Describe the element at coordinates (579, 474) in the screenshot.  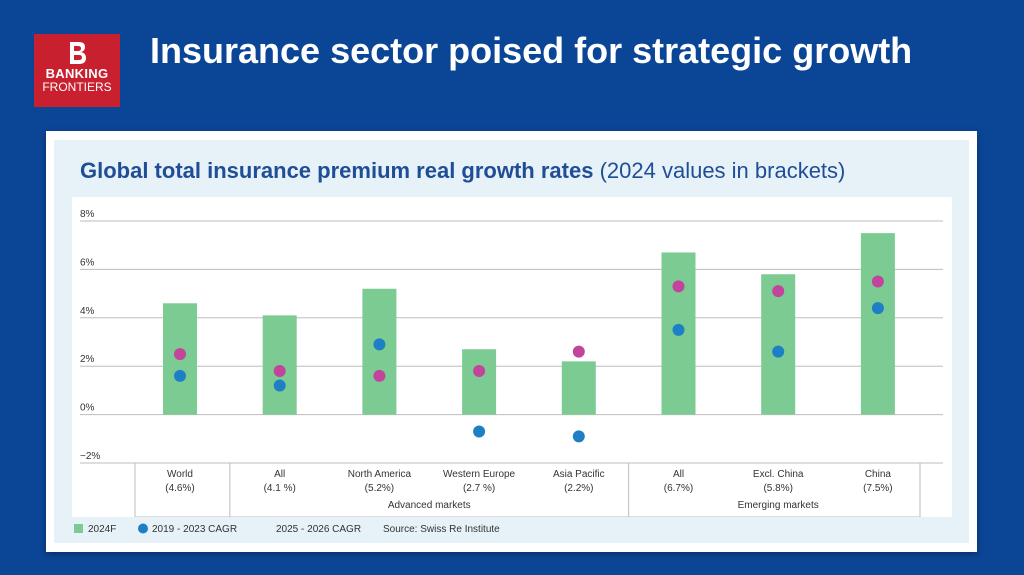
I see `category-label: Asia Pacific` at that location.